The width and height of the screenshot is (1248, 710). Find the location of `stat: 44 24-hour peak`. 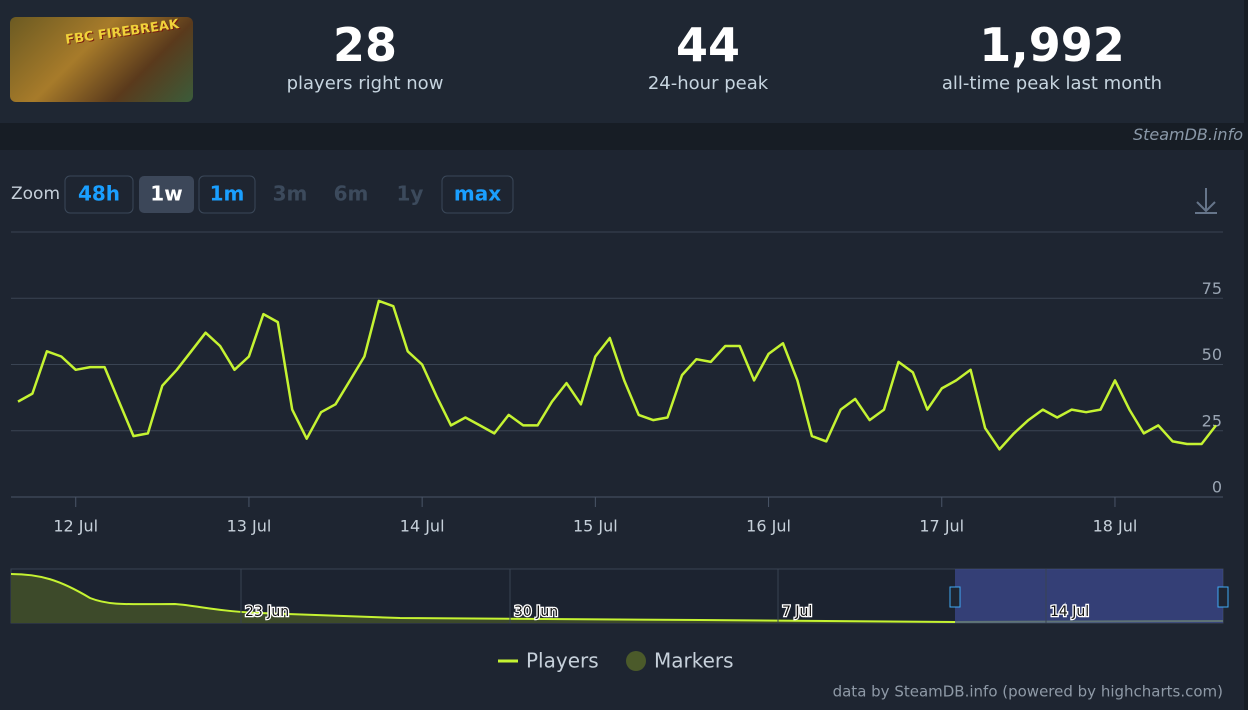

stat: 44 24-hour peak is located at coordinates (708, 57).